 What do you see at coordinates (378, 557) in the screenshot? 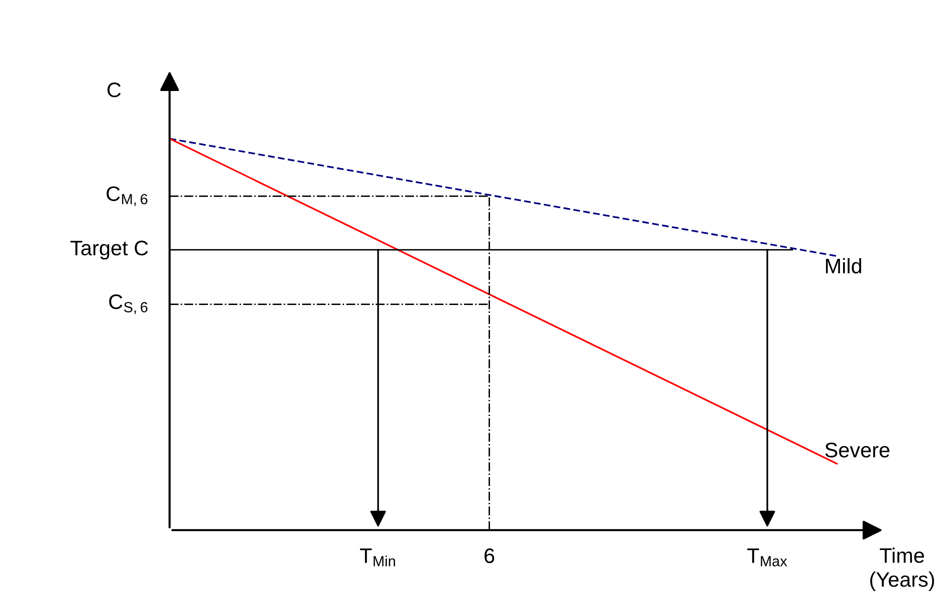
I see `x-tick-label: T$_{Min}$` at bounding box center [378, 557].